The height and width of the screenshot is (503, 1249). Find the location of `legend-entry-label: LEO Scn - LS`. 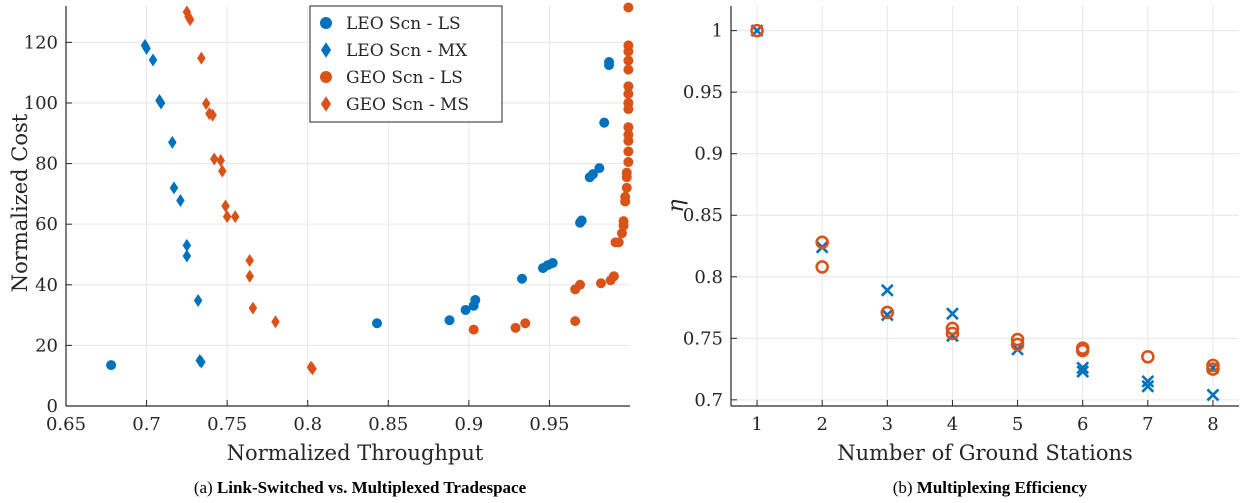

legend-entry-label: LEO Scn - LS is located at coordinates (403, 24).